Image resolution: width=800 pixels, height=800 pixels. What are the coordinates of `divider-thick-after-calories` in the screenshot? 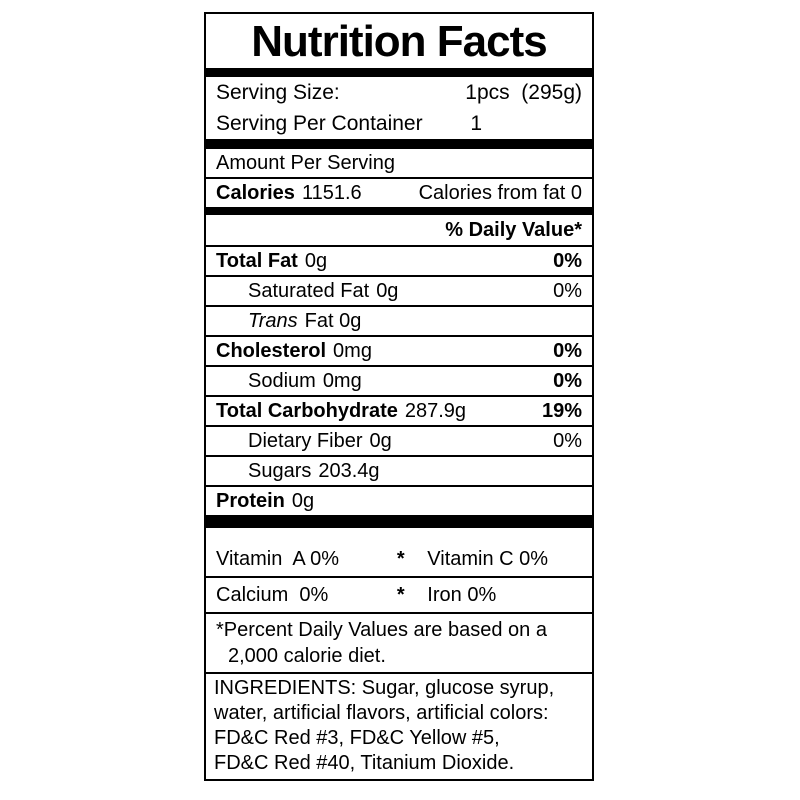 It's located at (399, 211).